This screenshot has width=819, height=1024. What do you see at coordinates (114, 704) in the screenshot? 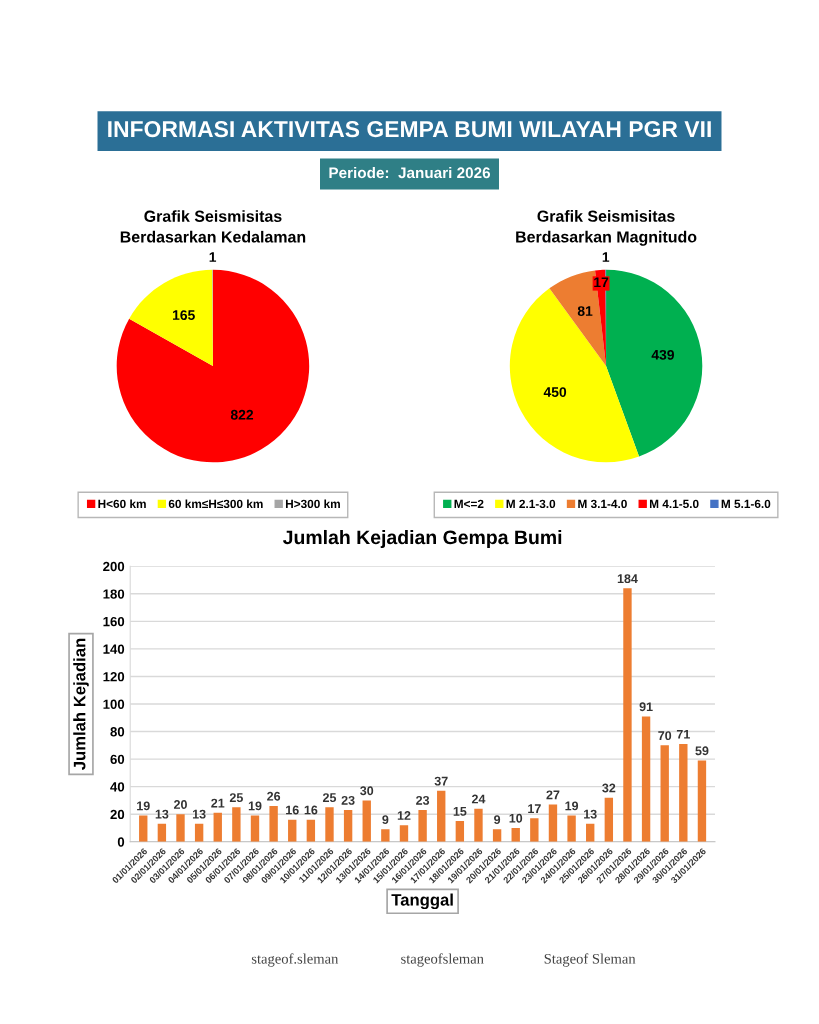
I see `y-tick-label: 100` at bounding box center [114, 704].